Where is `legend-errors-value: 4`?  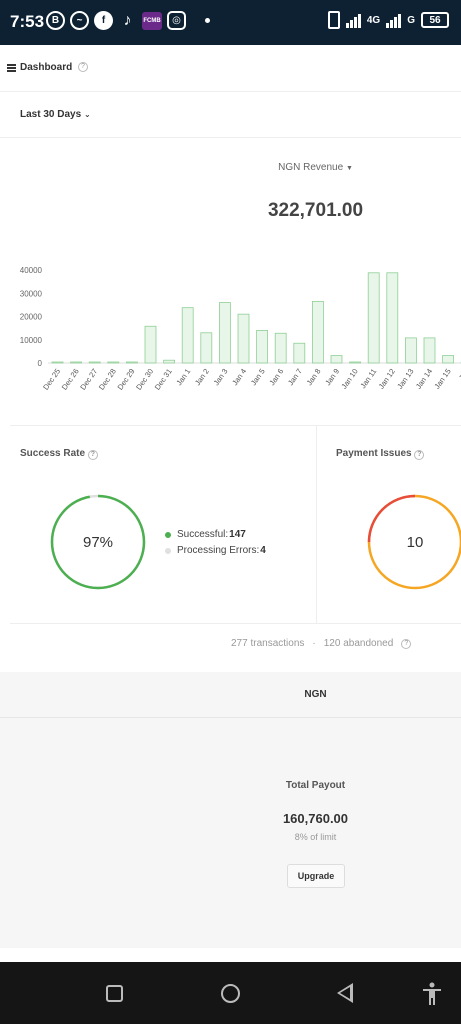
legend-errors-value: 4 is located at coordinates (263, 550).